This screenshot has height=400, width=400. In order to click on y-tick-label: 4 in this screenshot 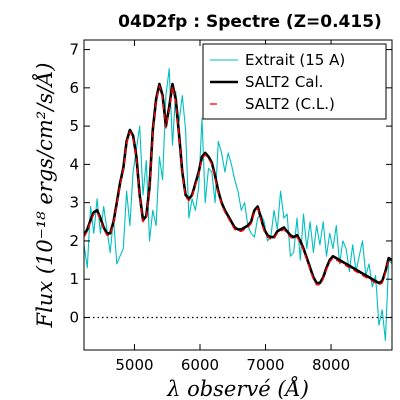, I will do `click(74, 164)`.